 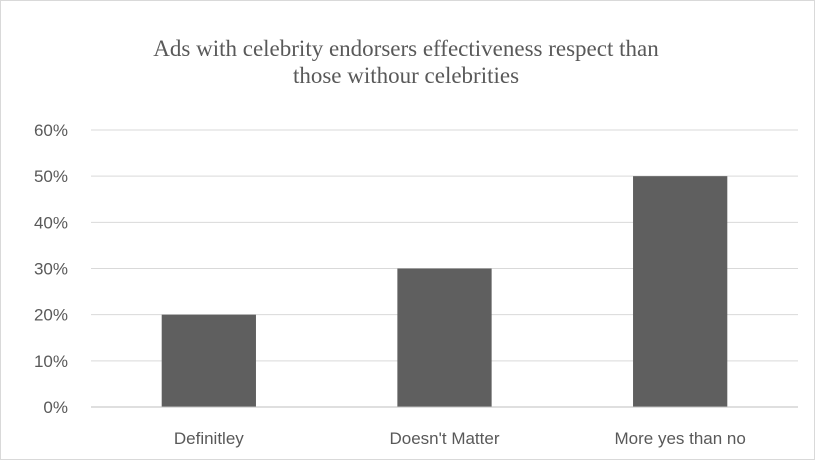 I want to click on x-tick-label: More yes than no, so click(x=679, y=438).